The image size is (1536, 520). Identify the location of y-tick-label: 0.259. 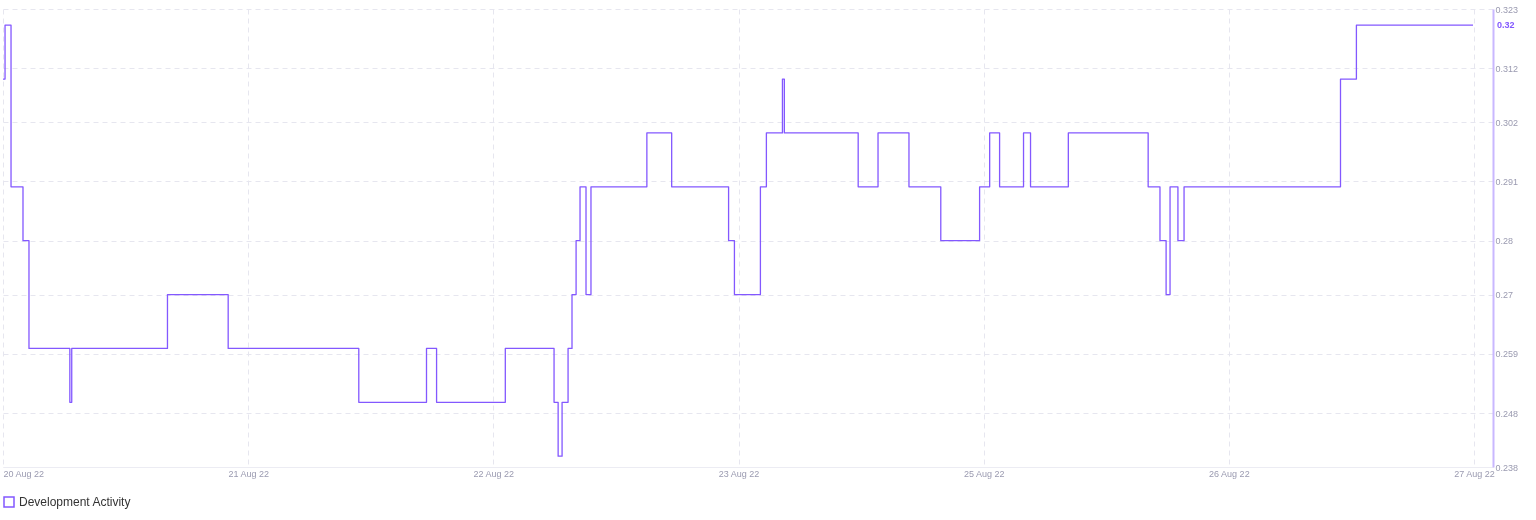
(1507, 354).